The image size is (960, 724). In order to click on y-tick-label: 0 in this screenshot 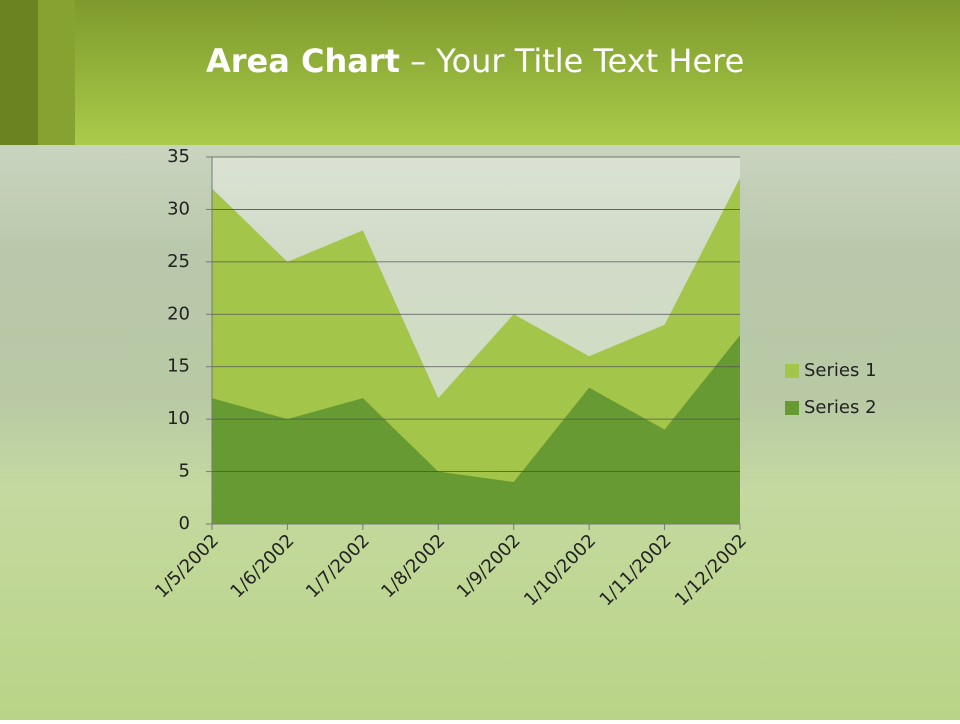, I will do `click(184, 523)`.